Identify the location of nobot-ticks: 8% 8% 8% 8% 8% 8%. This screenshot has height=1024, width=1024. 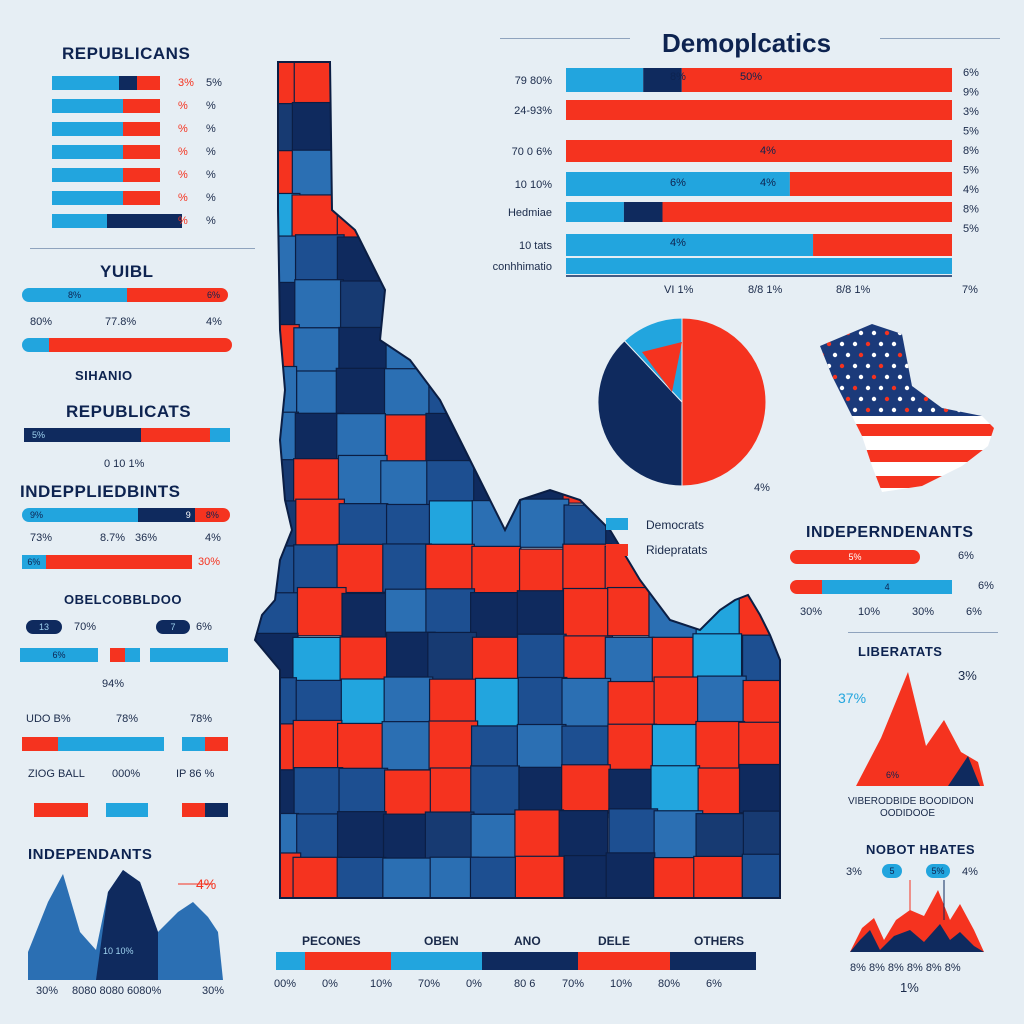
(905, 968).